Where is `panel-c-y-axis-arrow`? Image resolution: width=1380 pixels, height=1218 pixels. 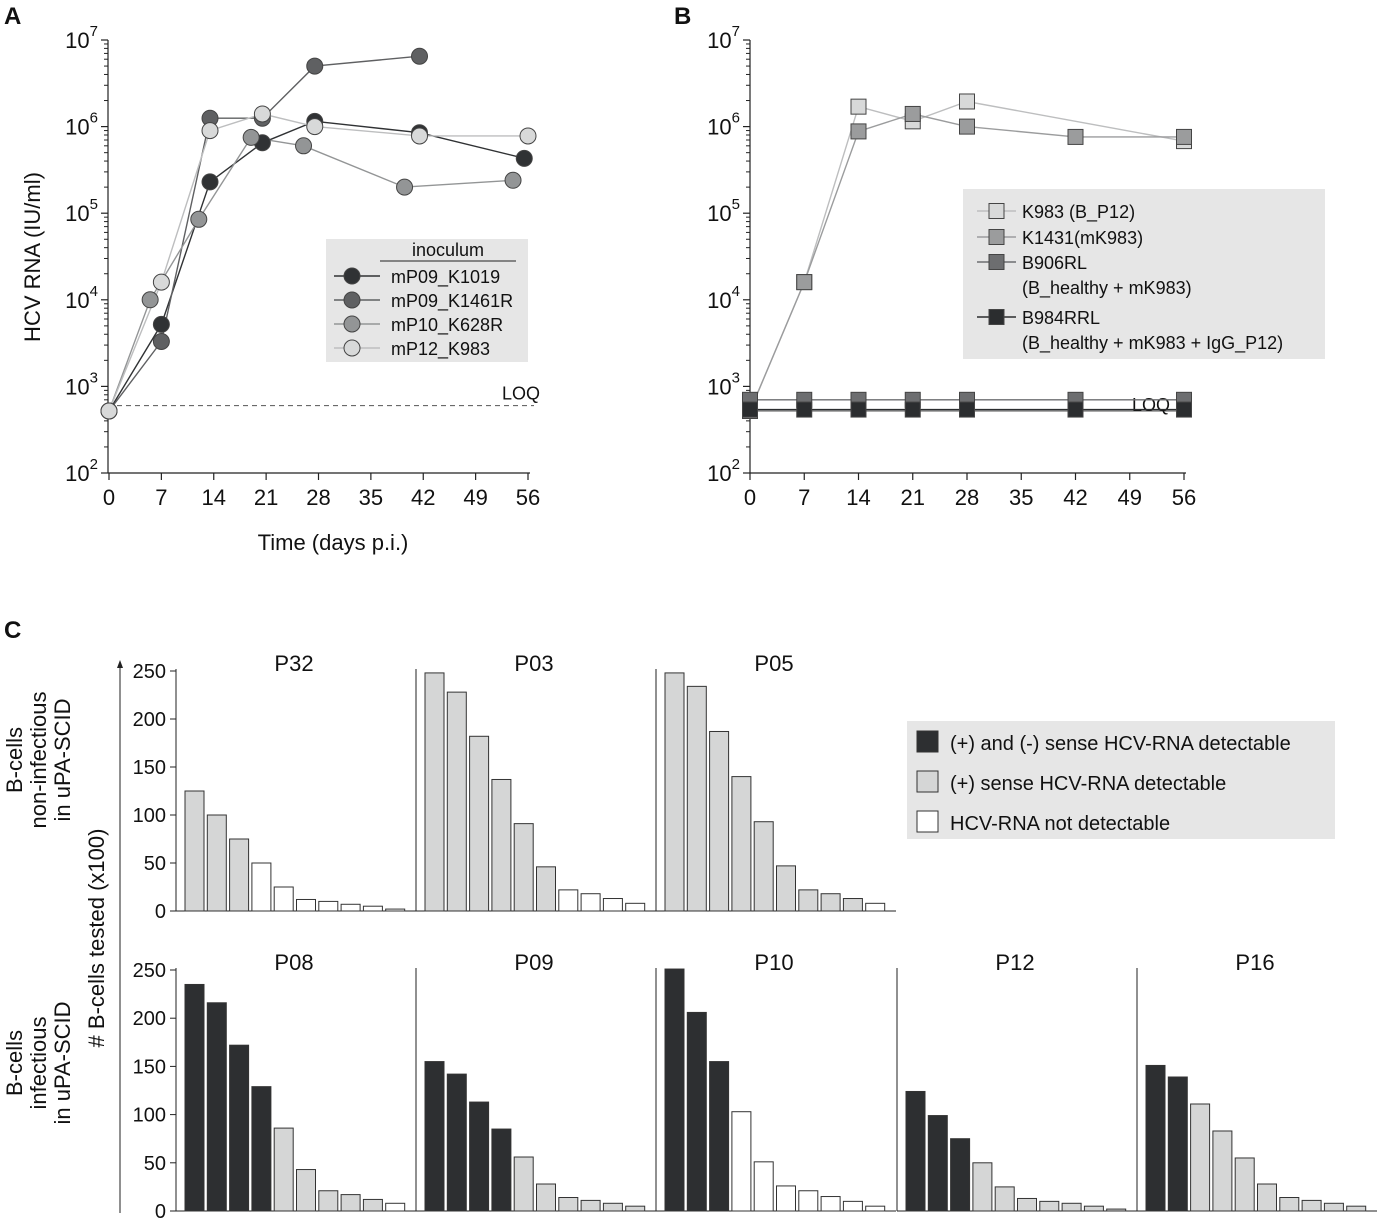 panel-c-y-axis-arrow is located at coordinates (120, 664).